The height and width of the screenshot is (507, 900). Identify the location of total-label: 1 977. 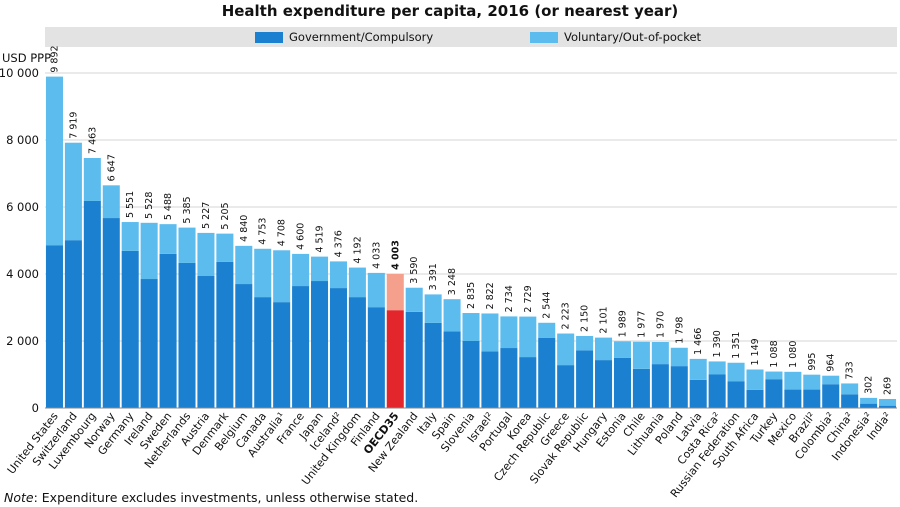
(641, 324).